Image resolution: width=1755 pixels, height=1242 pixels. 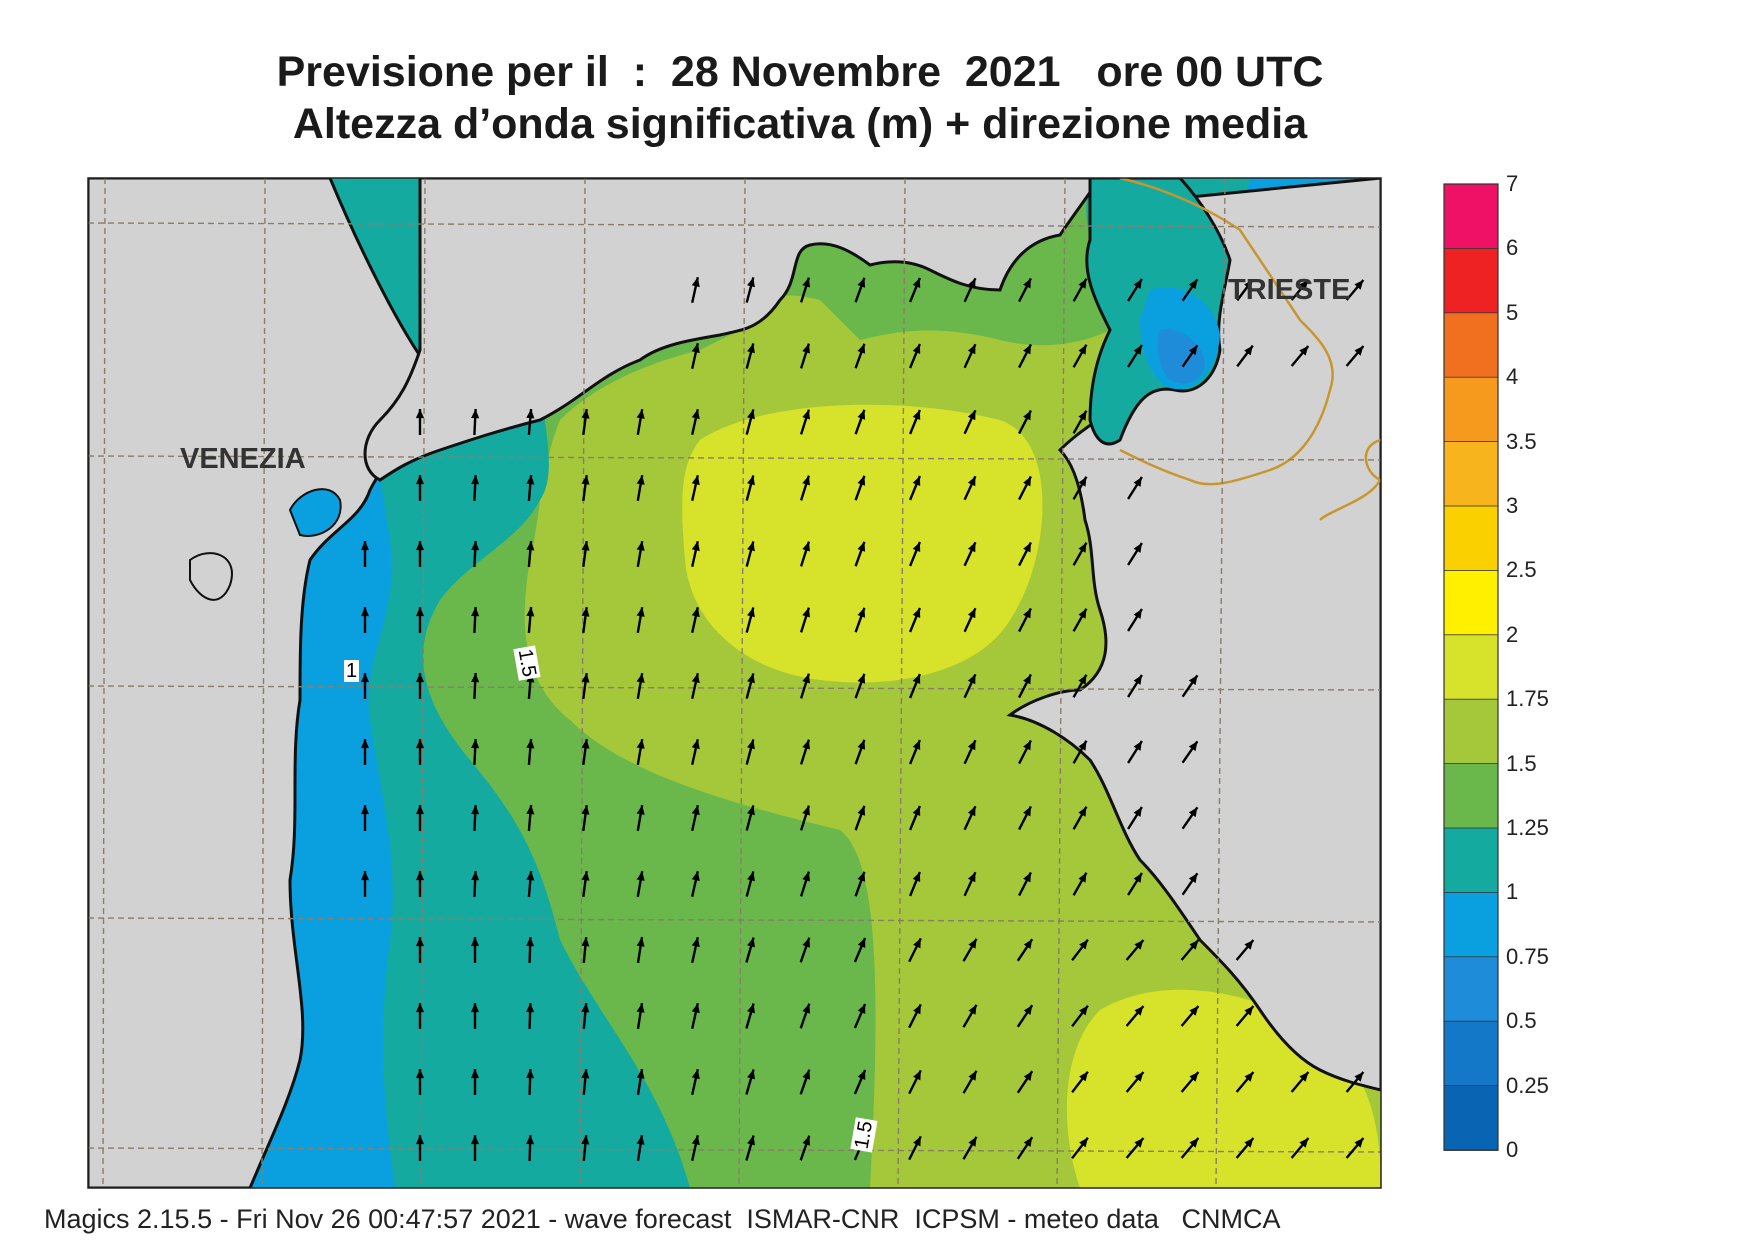 What do you see at coordinates (1512, 377) in the screenshot?
I see `colour-scale-label: 4` at bounding box center [1512, 377].